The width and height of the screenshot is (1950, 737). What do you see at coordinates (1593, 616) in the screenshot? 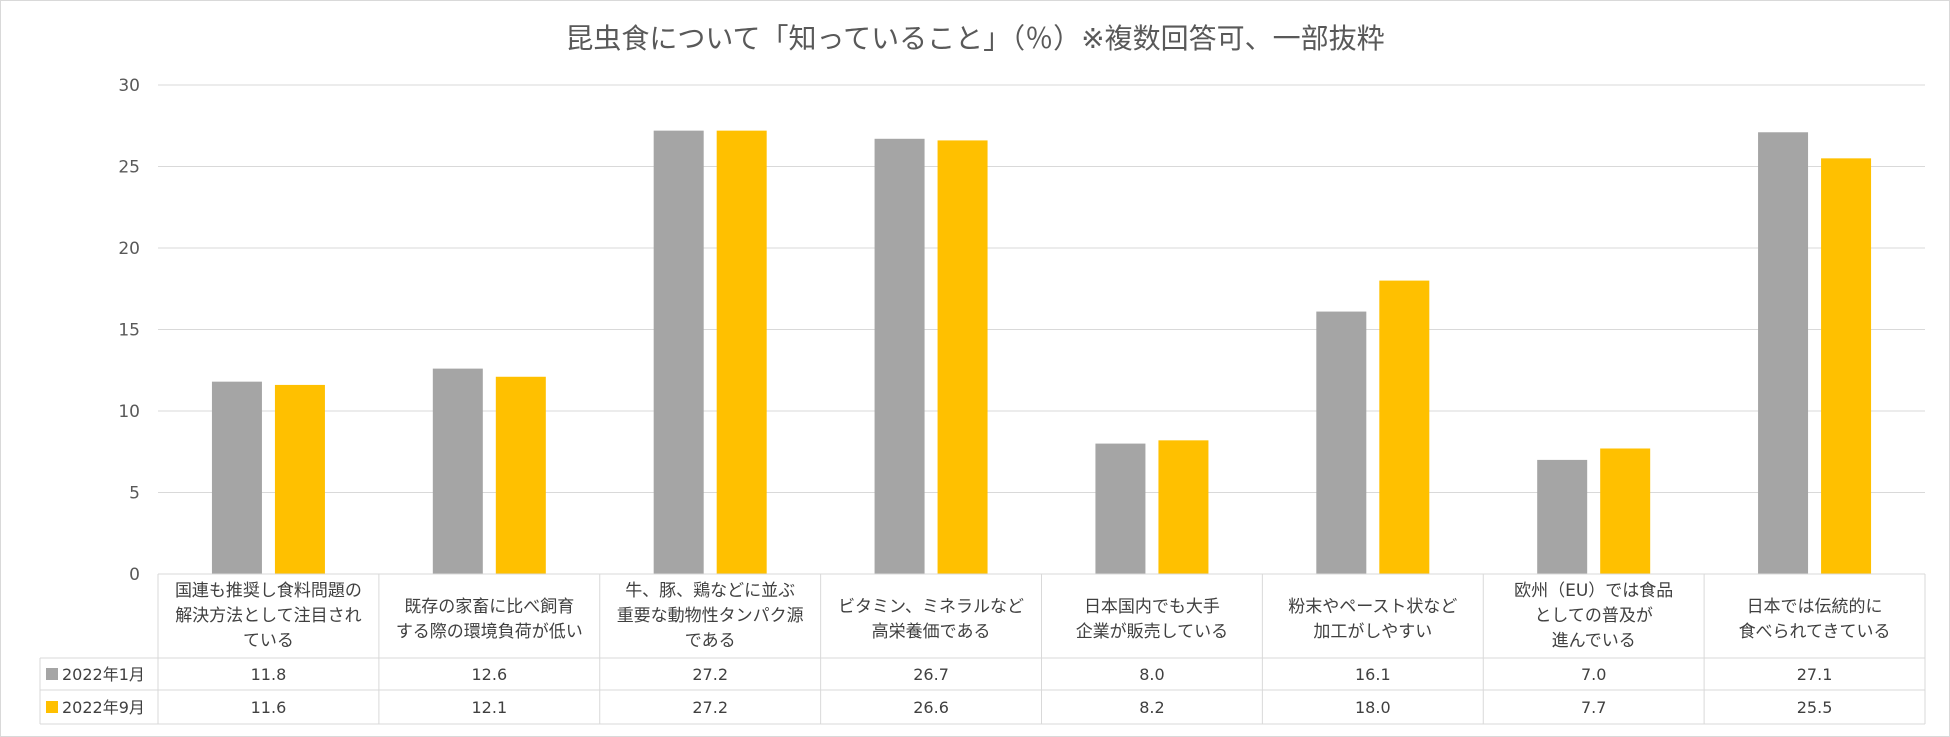
I see `category-label: 欧州（EU）では食品としての普及が進んでいる` at bounding box center [1593, 616].